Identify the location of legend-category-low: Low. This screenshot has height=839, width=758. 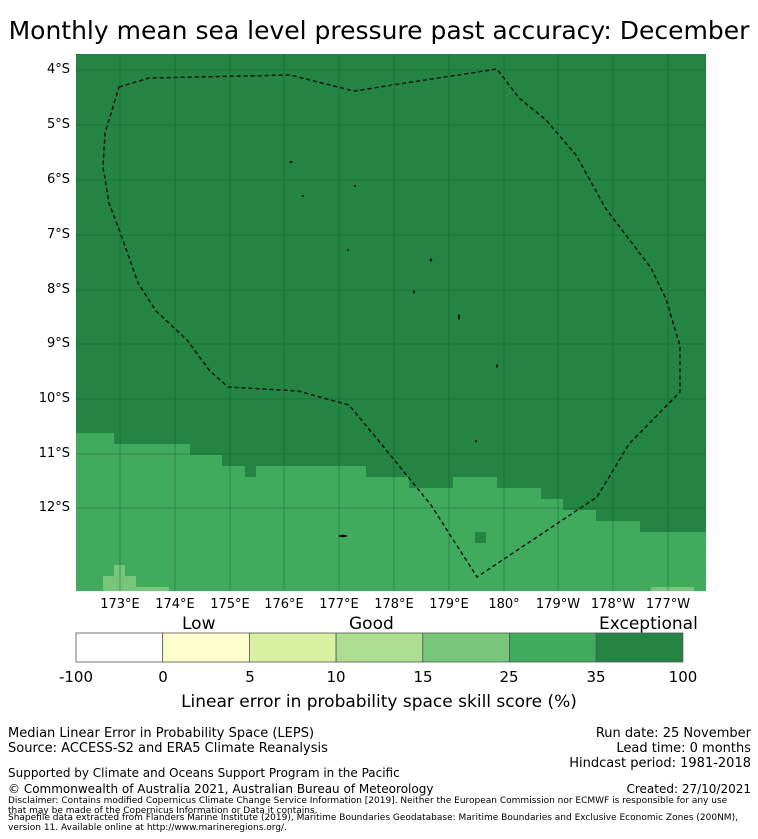
(199, 624).